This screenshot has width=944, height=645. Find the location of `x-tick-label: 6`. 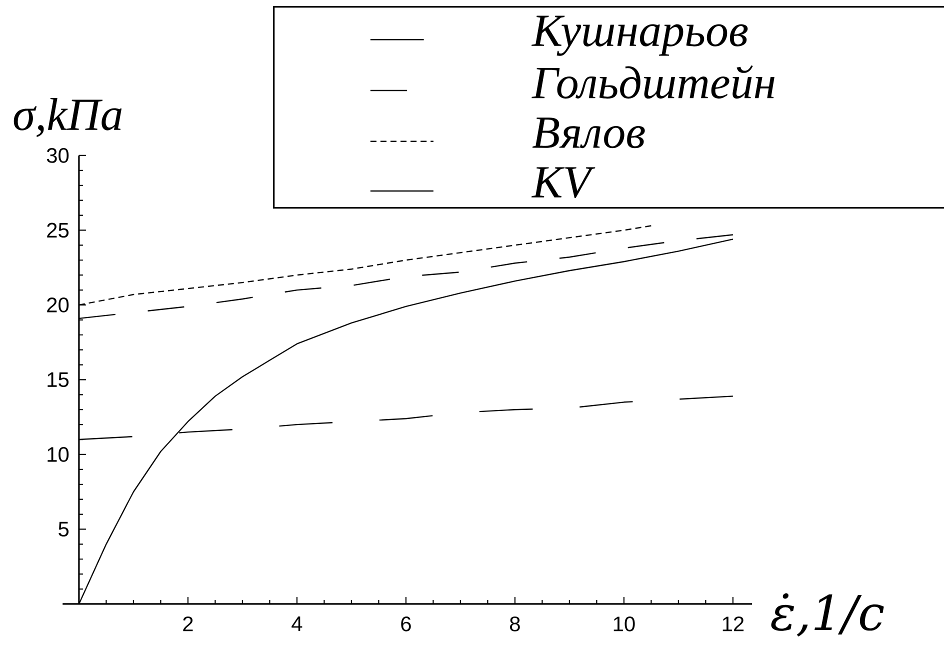

x-tick-label: 6 is located at coordinates (406, 624).